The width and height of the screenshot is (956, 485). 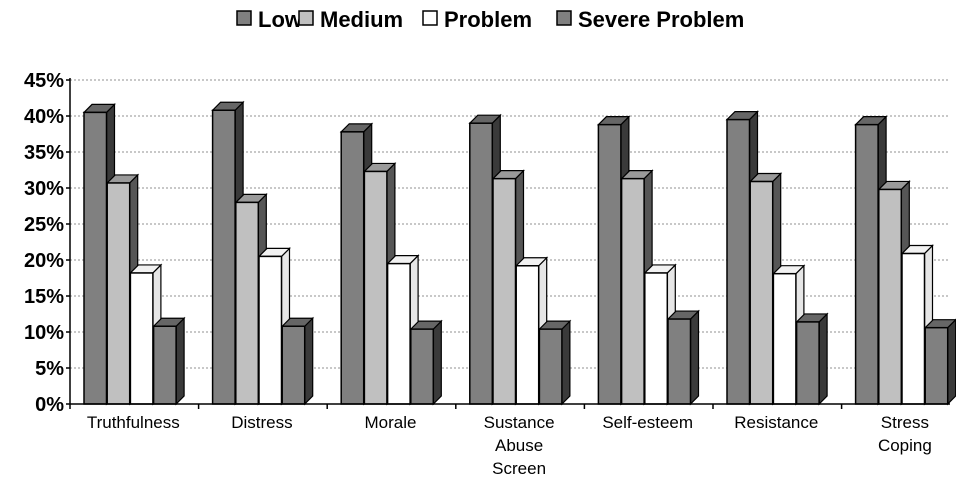 I want to click on y-tick-label: 5%, so click(x=49, y=369).